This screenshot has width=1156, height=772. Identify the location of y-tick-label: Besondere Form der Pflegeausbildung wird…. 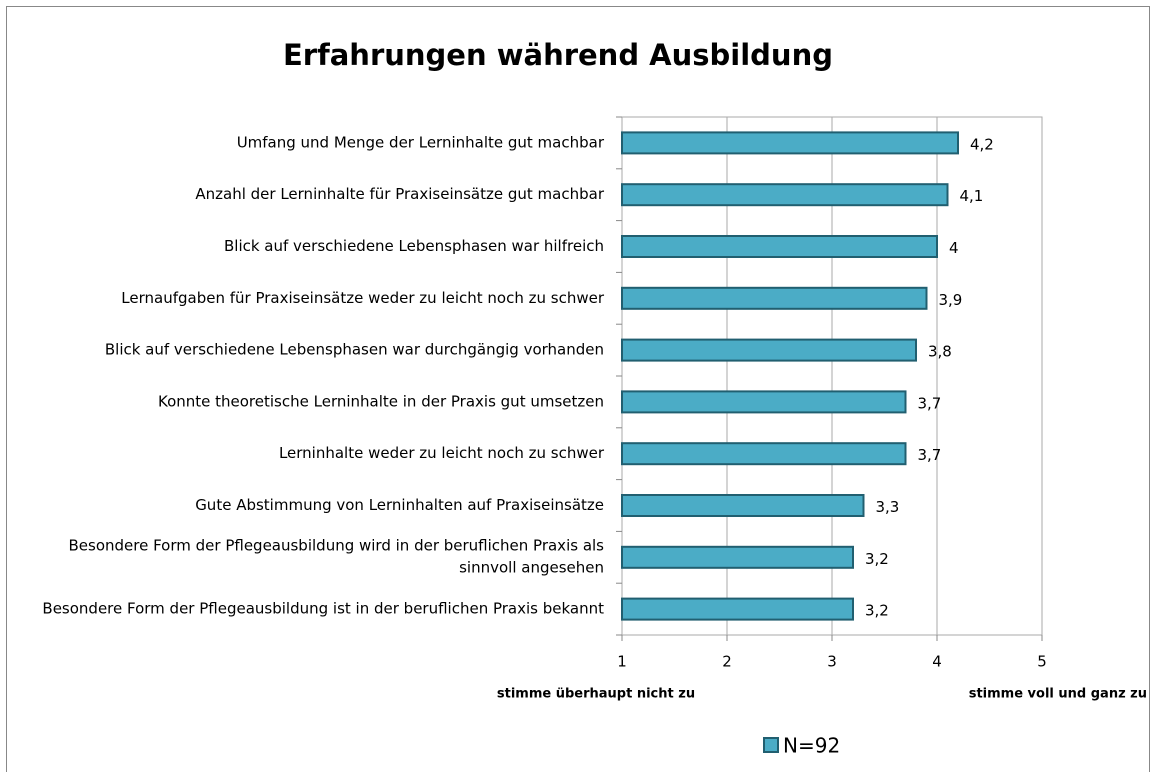
(336, 556).